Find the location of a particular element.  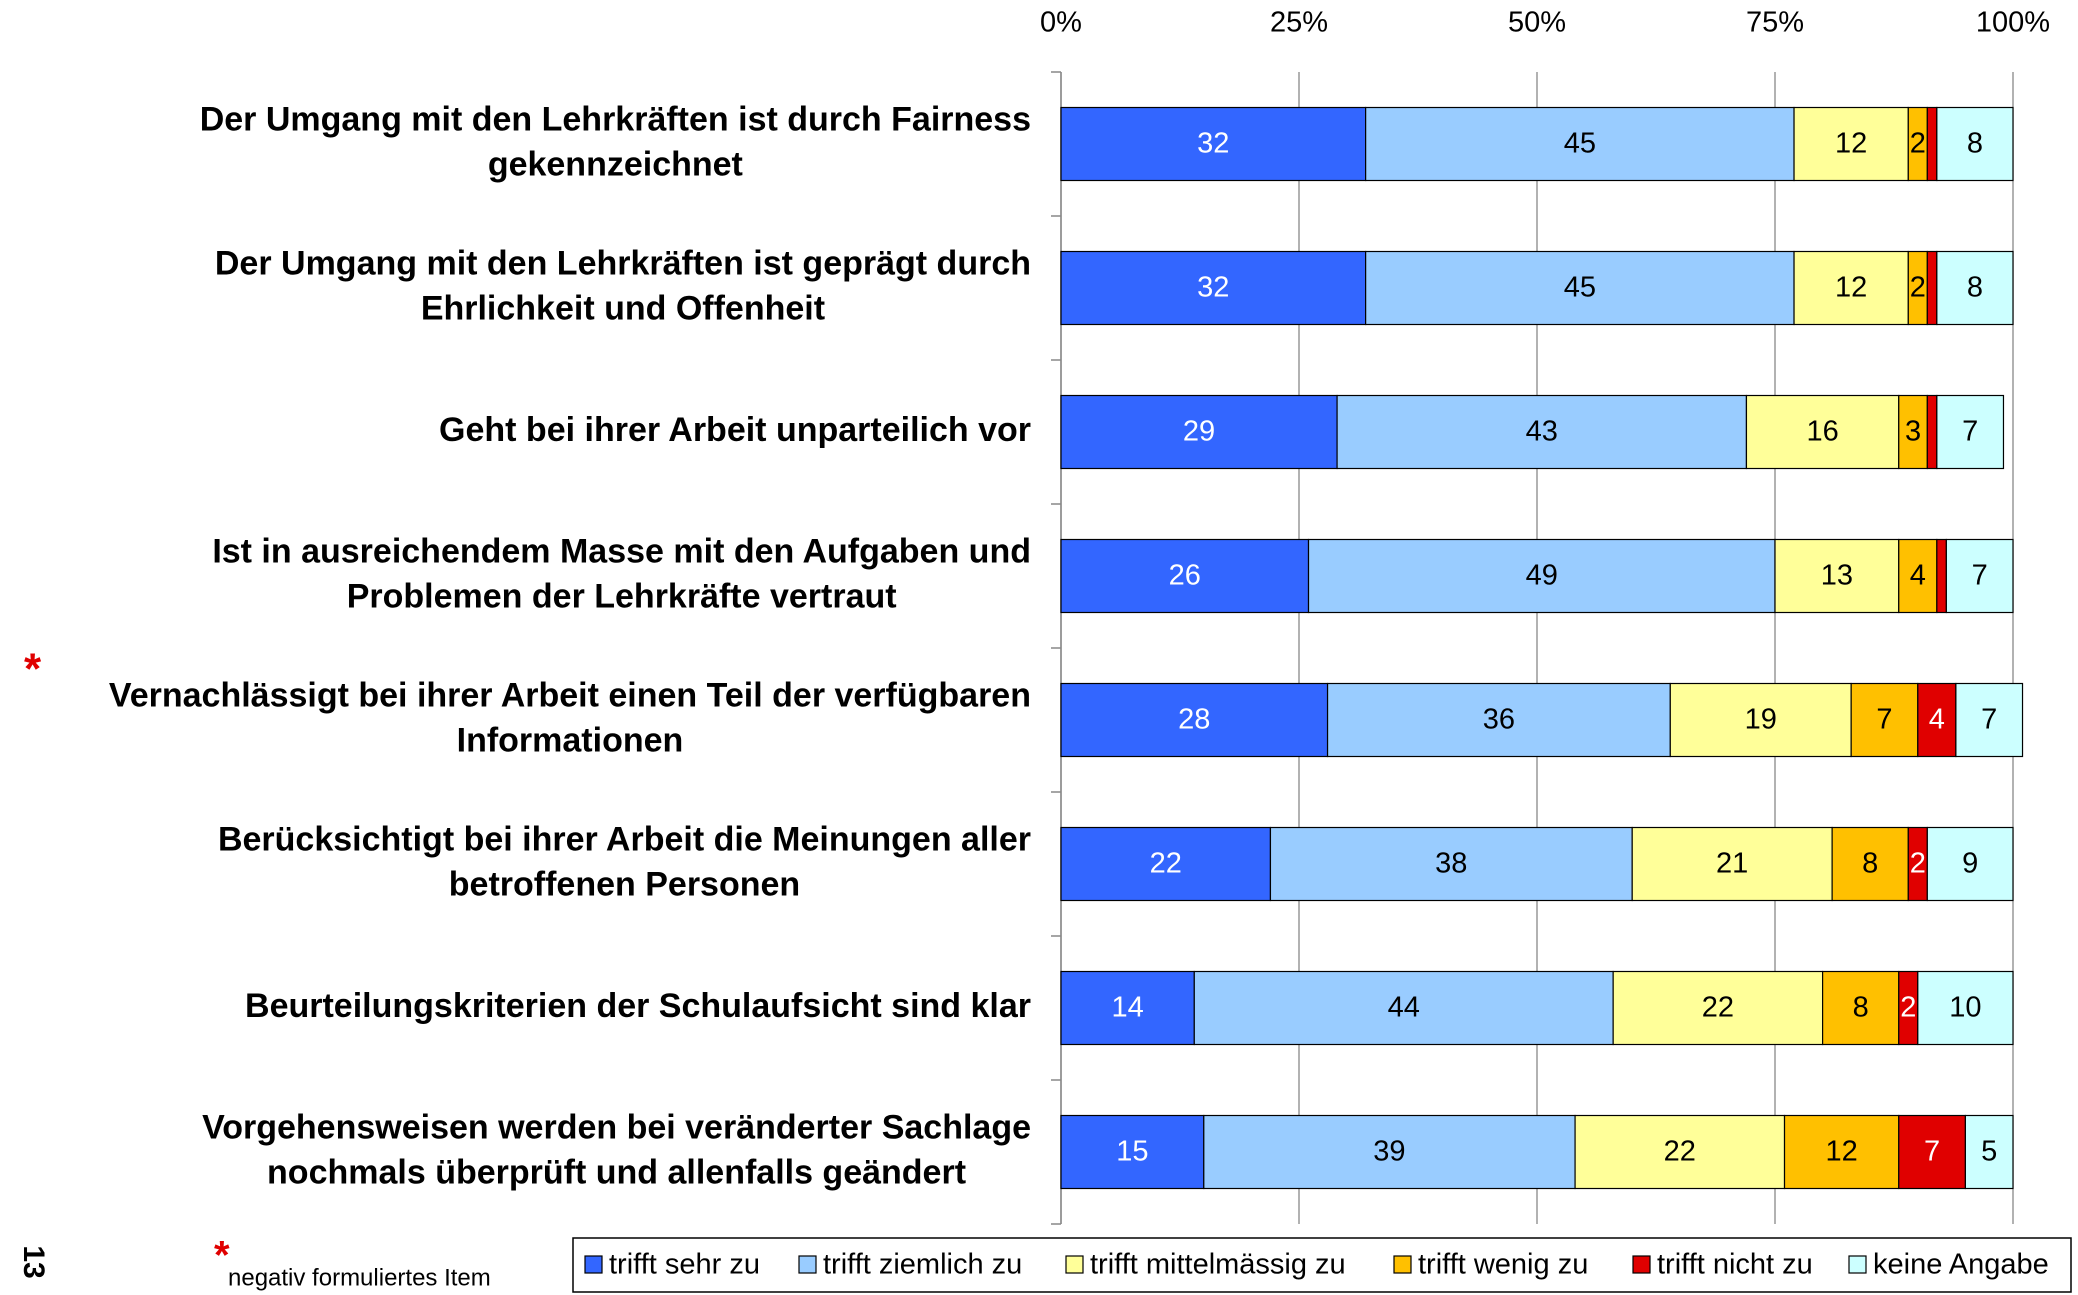

value-label: 32 is located at coordinates (1213, 288).